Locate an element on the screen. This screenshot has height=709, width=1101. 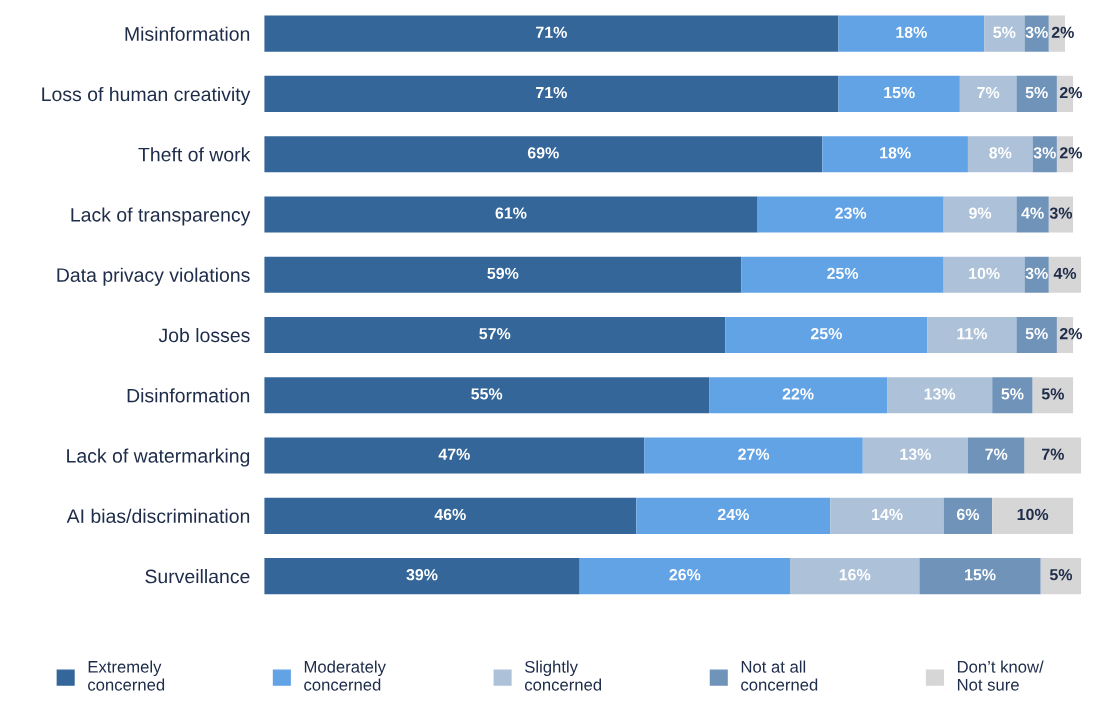
data-label: 47% is located at coordinates (454, 454).